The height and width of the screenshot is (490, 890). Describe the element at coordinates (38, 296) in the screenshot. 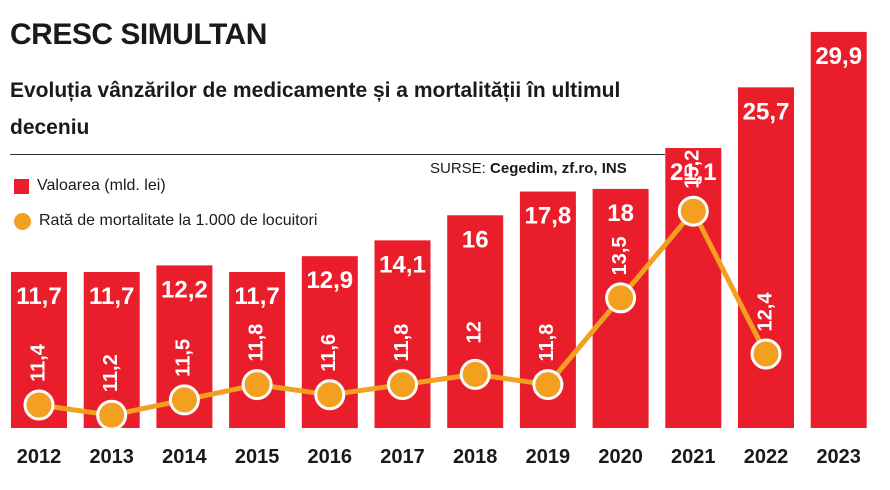

I see `bar-value-label-2012: 11,7` at that location.